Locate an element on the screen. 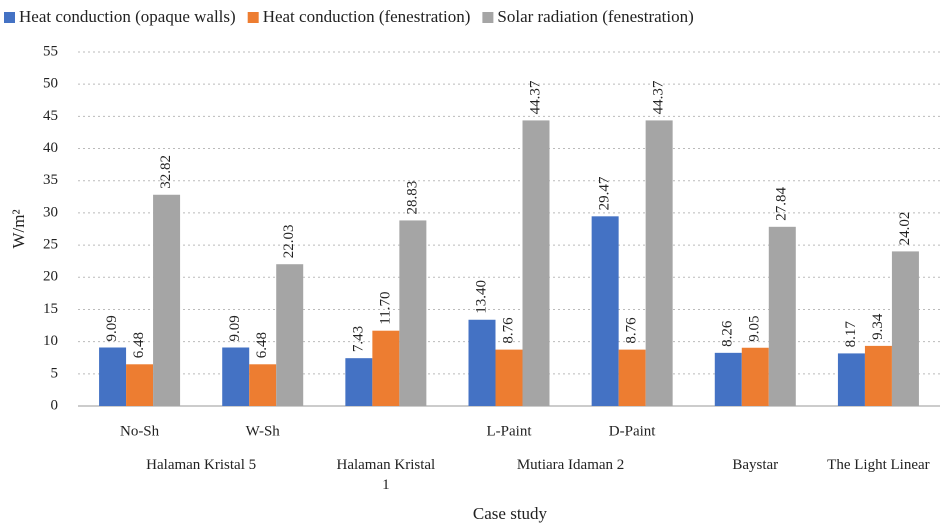 This screenshot has width=946, height=527. legend-label: Heat conduction (fenestration) is located at coordinates (367, 16).